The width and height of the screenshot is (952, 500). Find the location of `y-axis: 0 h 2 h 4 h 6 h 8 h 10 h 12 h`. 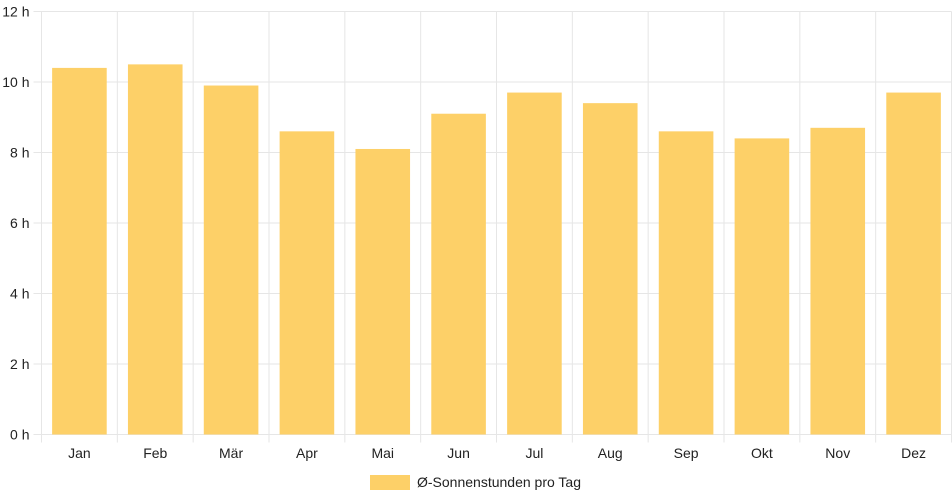

y-axis: 0 h 2 h 4 h 6 h 8 h 10 h 12 h is located at coordinates (15, 223).